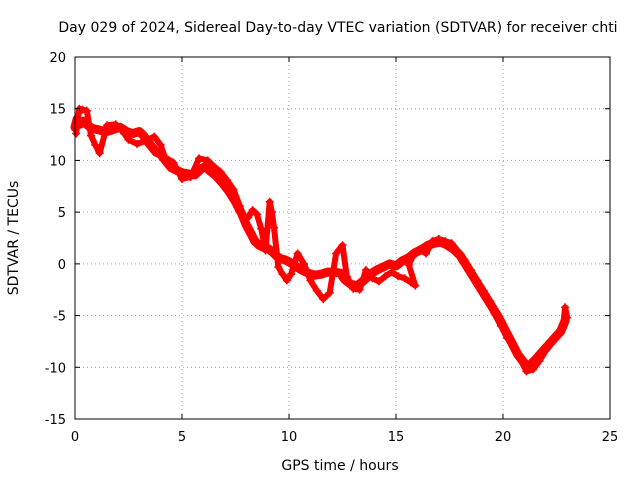 The width and height of the screenshot is (640, 480). What do you see at coordinates (339, 466) in the screenshot?
I see `x-axis-label: GPS time / hours` at bounding box center [339, 466].